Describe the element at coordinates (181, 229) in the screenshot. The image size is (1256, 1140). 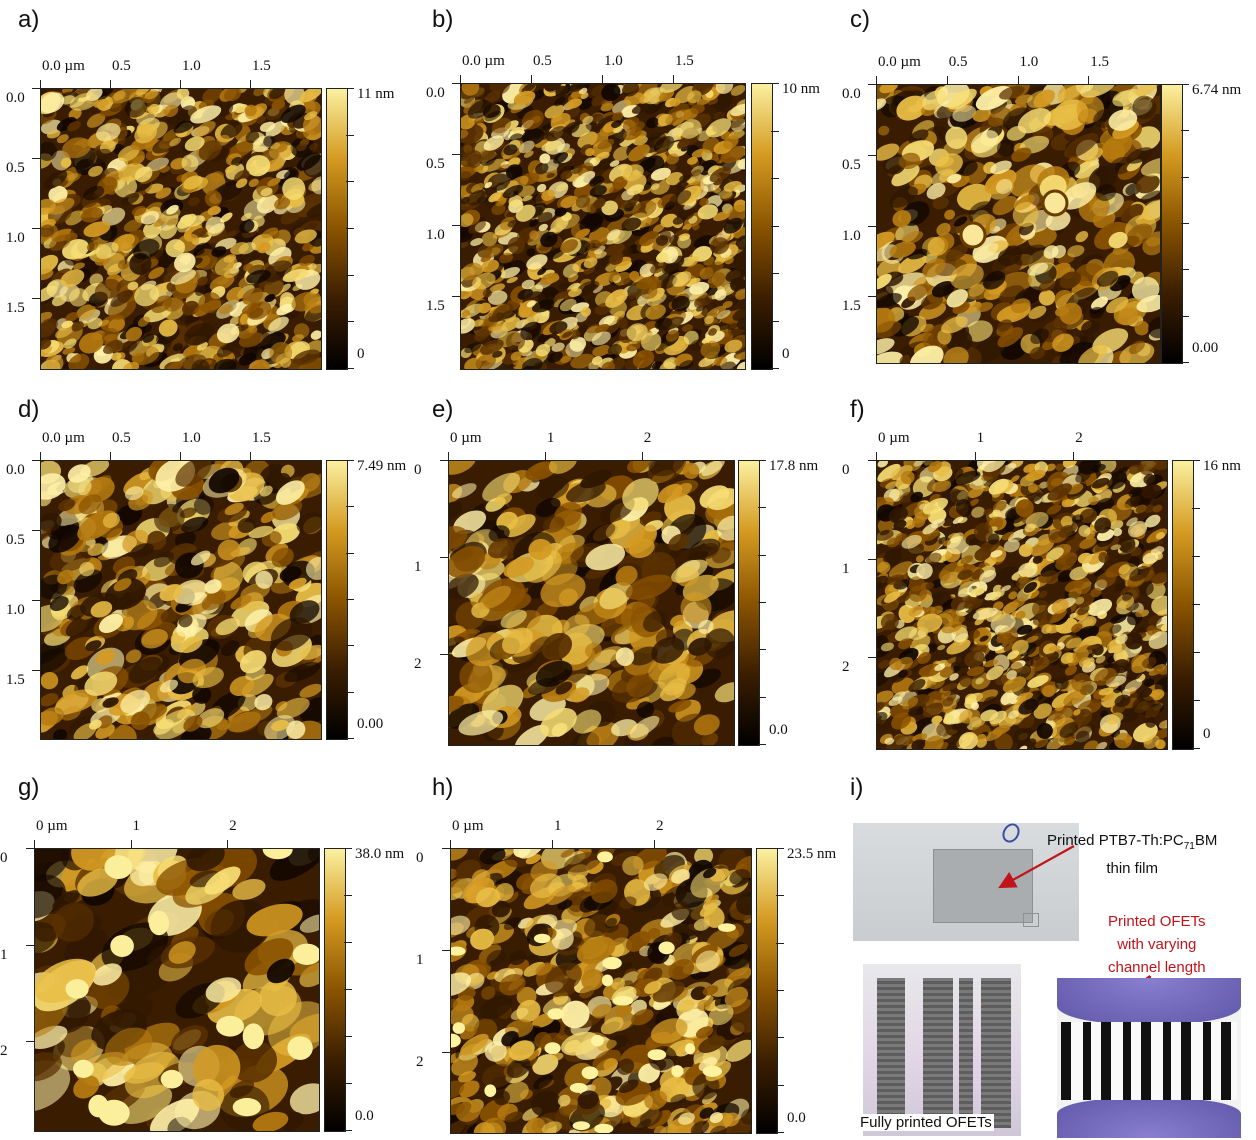
I see `afm-image-a` at that location.